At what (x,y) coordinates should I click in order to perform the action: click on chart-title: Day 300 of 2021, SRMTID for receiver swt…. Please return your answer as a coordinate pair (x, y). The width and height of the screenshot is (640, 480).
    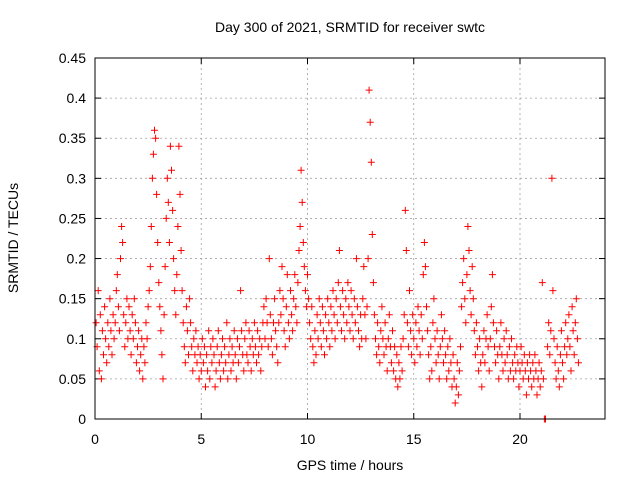
    Looking at the image, I should click on (350, 27).